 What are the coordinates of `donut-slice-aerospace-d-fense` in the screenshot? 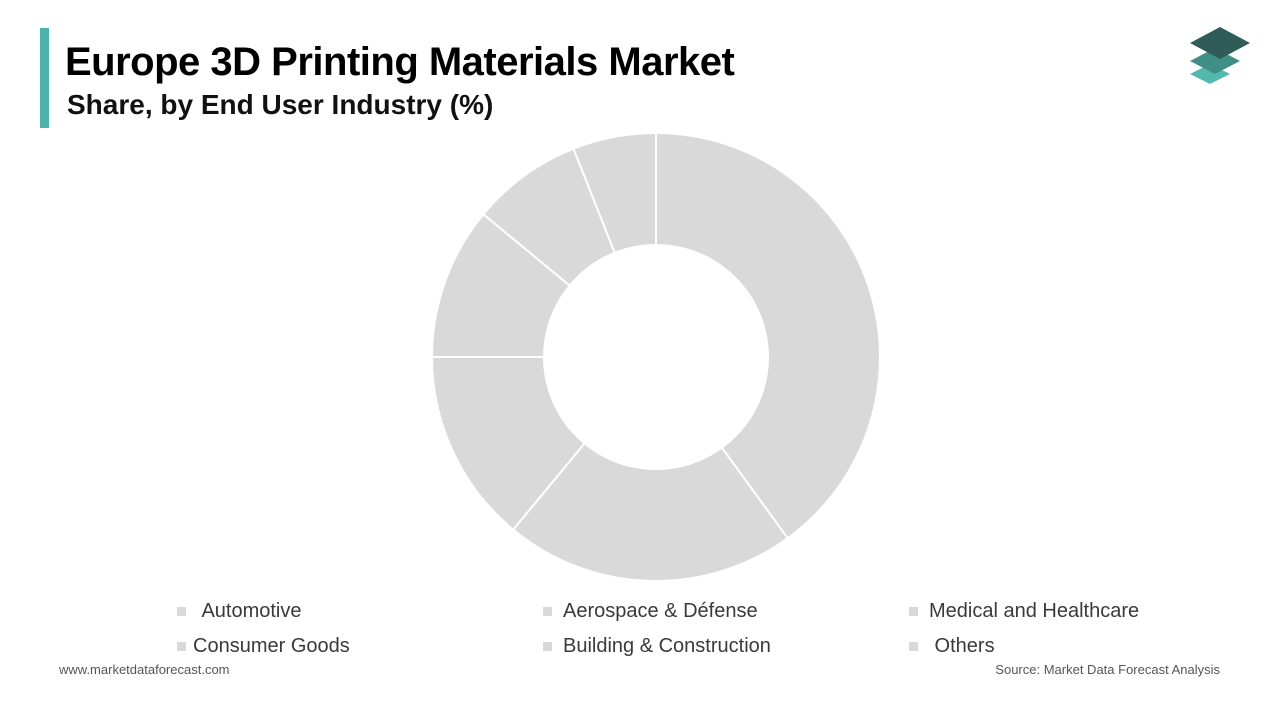 It's located at (650, 511).